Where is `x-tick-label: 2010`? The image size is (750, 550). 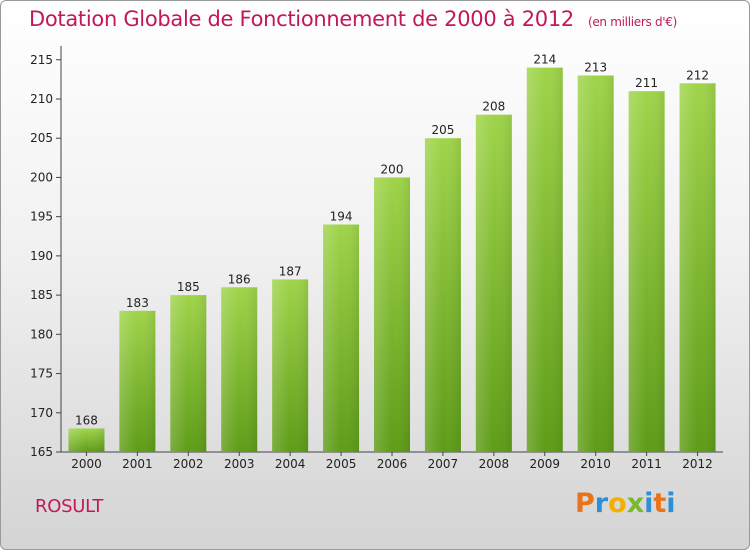 x-tick-label: 2010 is located at coordinates (595, 464).